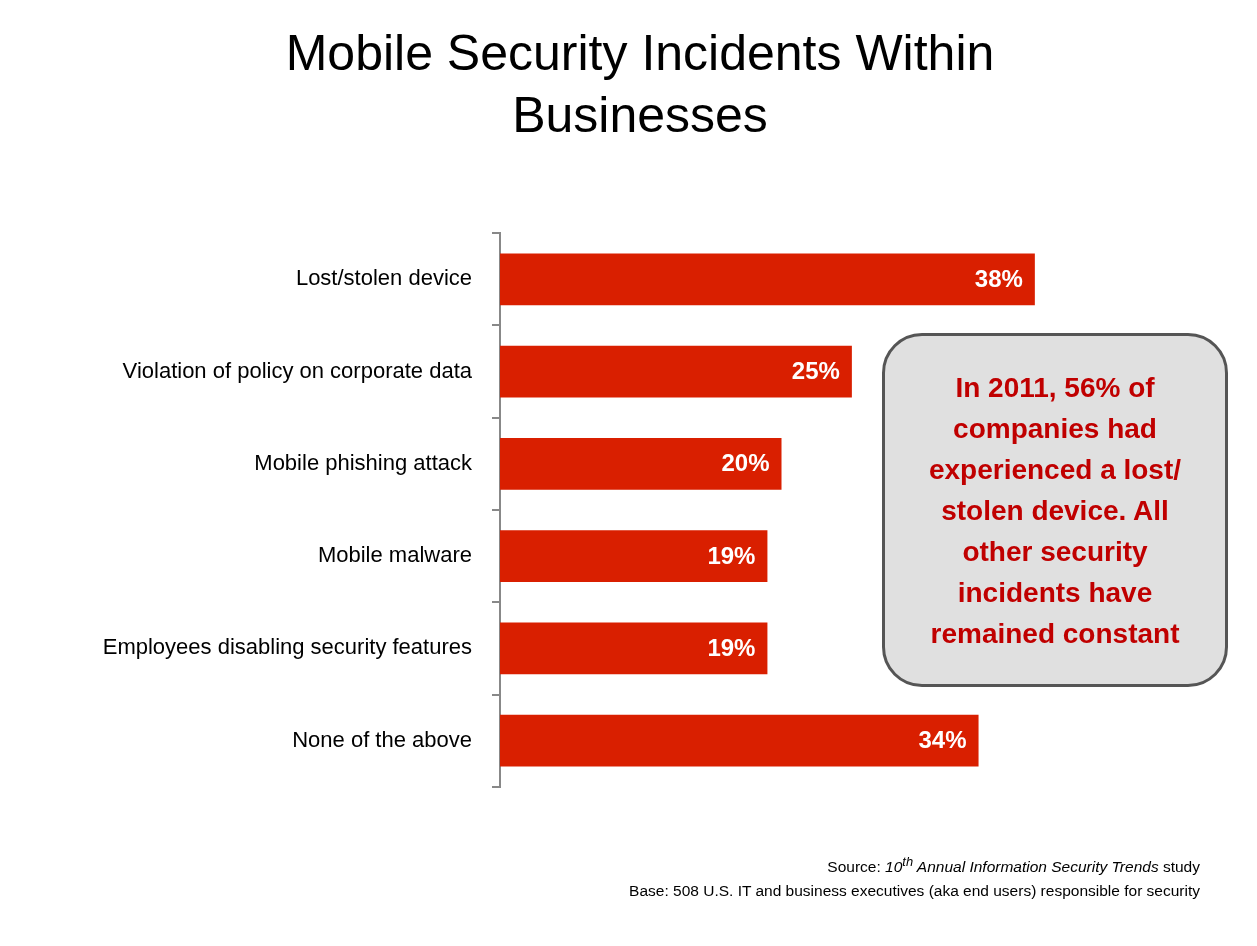 The height and width of the screenshot is (946, 1257). What do you see at coordinates (394, 555) in the screenshot?
I see `y-tick-label: Mobile malware` at bounding box center [394, 555].